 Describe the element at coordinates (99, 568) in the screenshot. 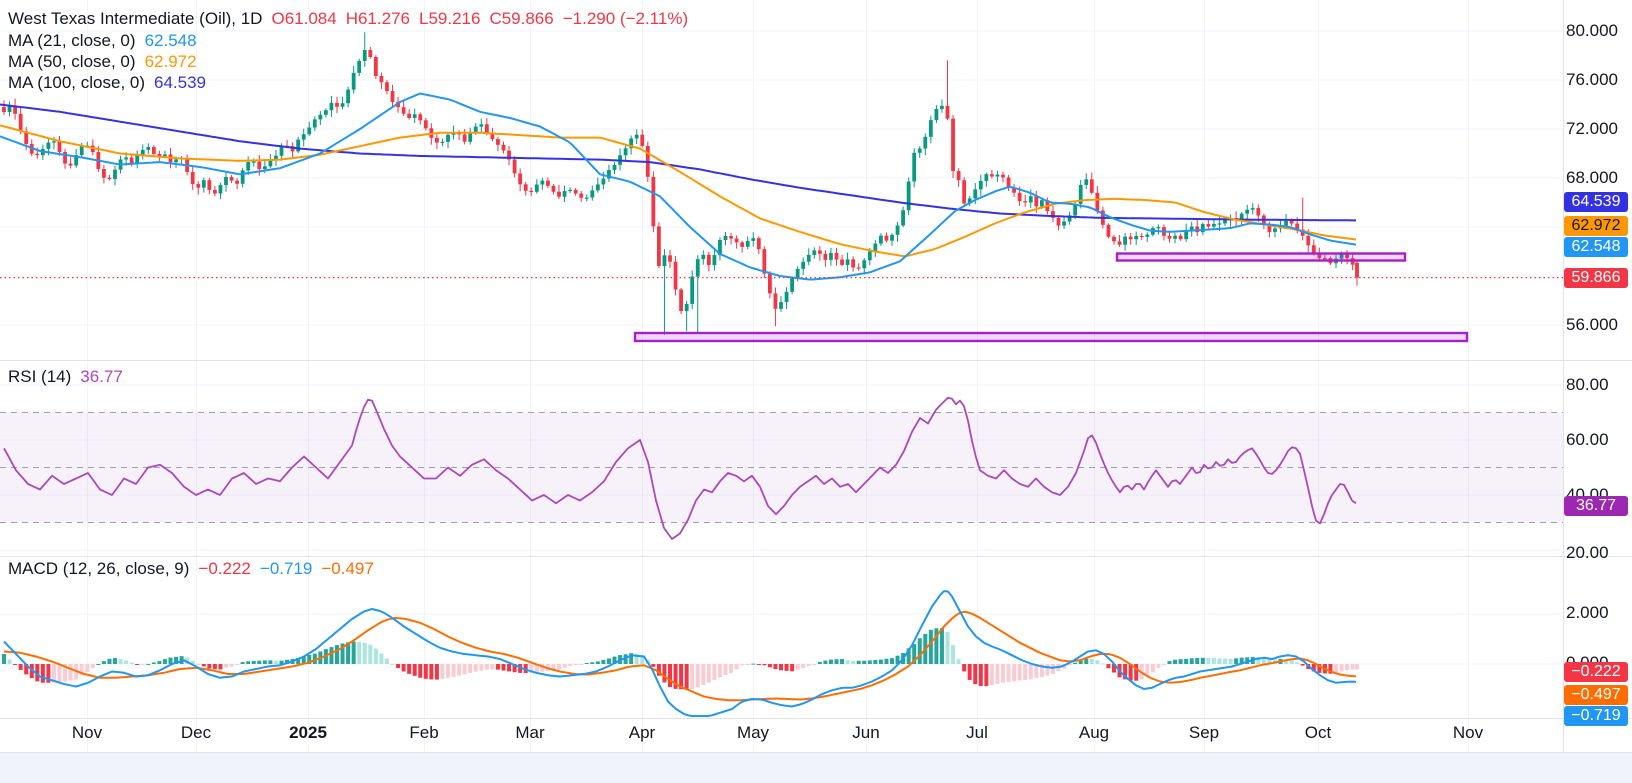

I see `macd-label: MACD (12, 26, close, 9)` at that location.